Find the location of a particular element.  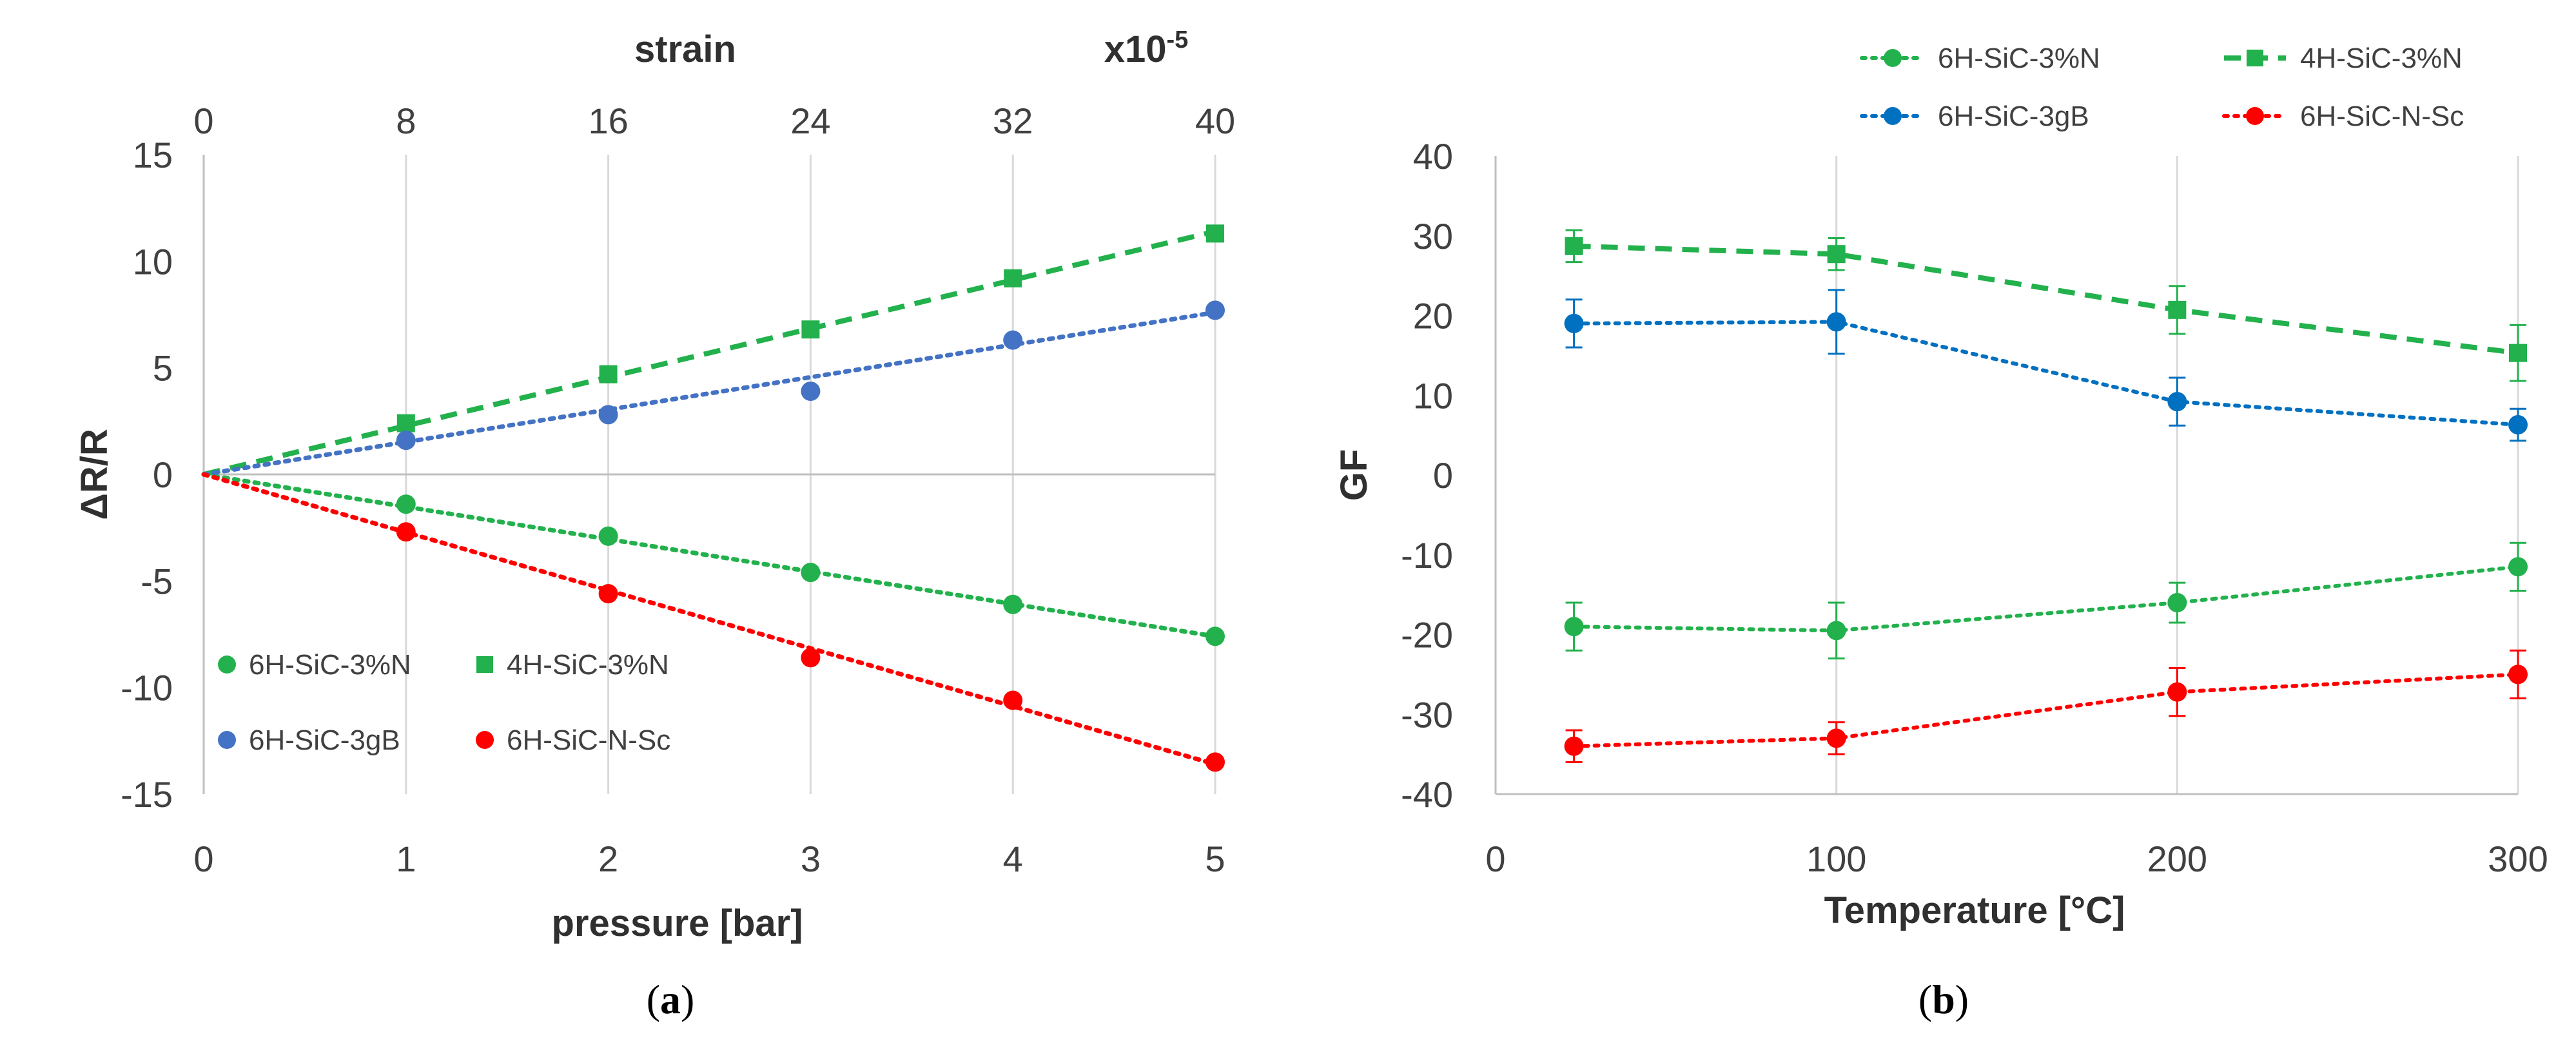

b-legend-label-6h-sic-n-sc: 6H-SiC-N-Sc is located at coordinates (2382, 116).